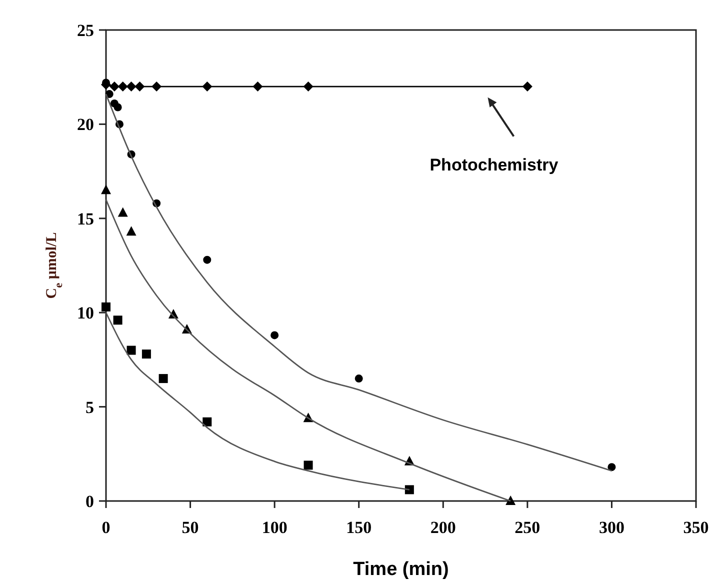  Describe the element at coordinates (85, 313) in the screenshot. I see `y-tick-label: 10` at that location.